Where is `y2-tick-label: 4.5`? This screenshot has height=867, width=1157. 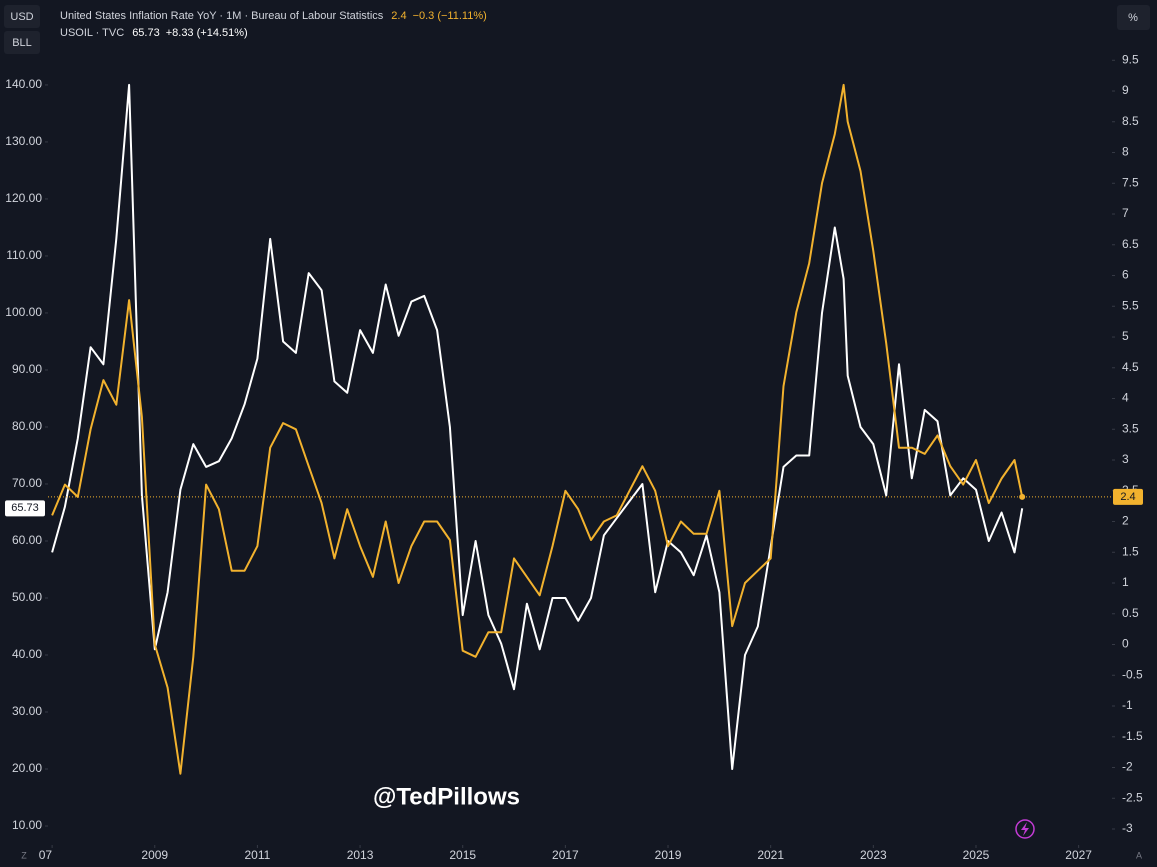
y2-tick-label: 4.5 is located at coordinates (1130, 367).